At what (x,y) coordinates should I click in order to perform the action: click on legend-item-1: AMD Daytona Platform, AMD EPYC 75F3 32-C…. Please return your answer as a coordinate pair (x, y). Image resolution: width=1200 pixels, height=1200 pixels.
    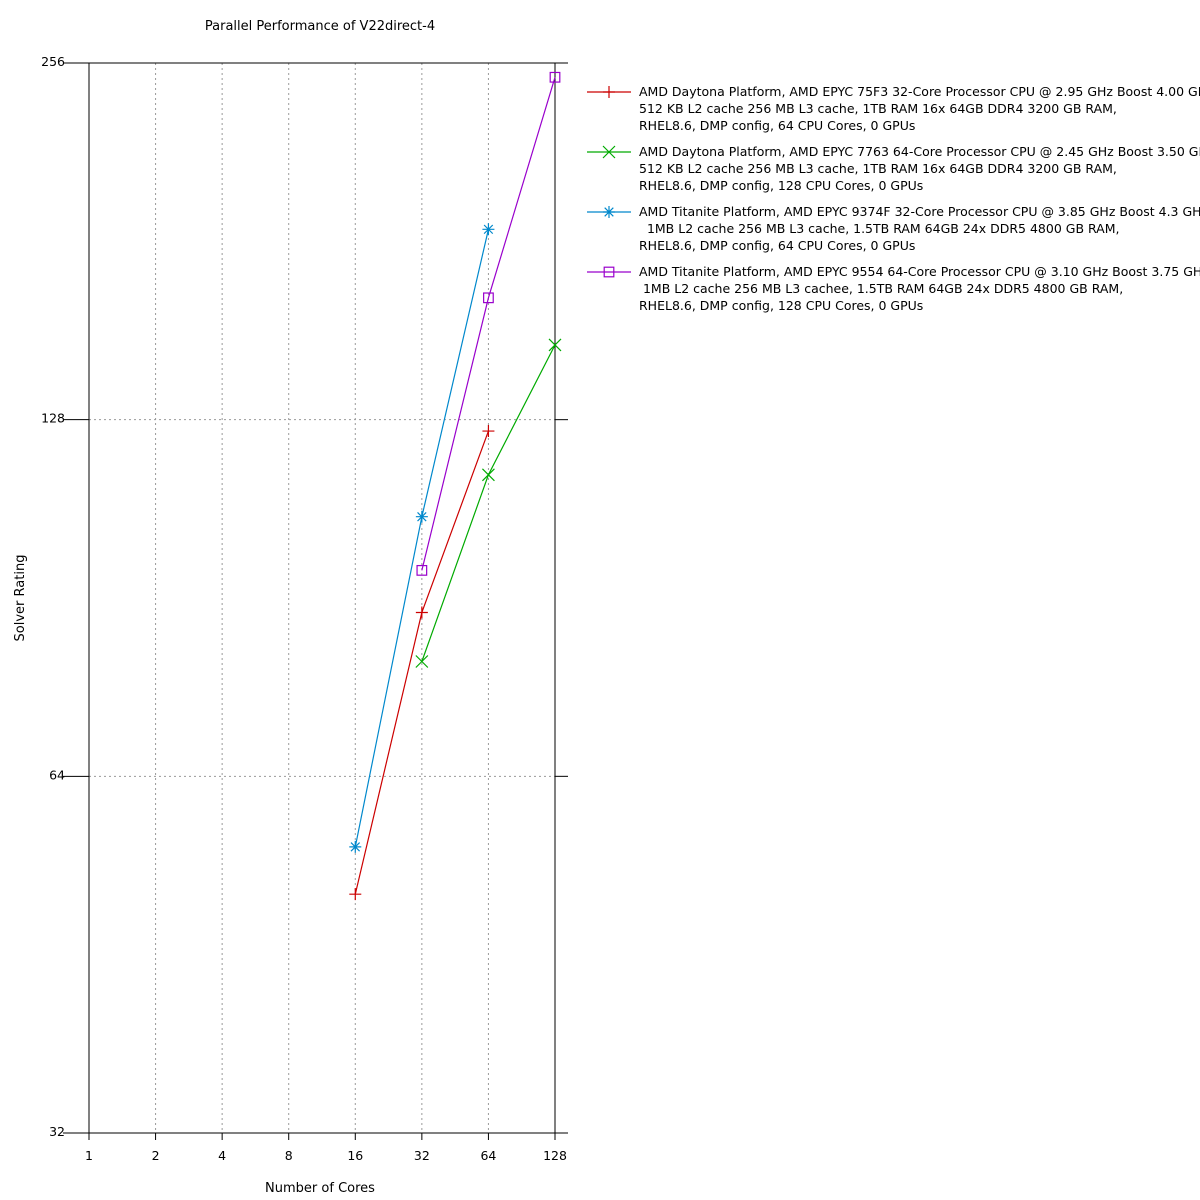
    Looking at the image, I should click on (893, 108).